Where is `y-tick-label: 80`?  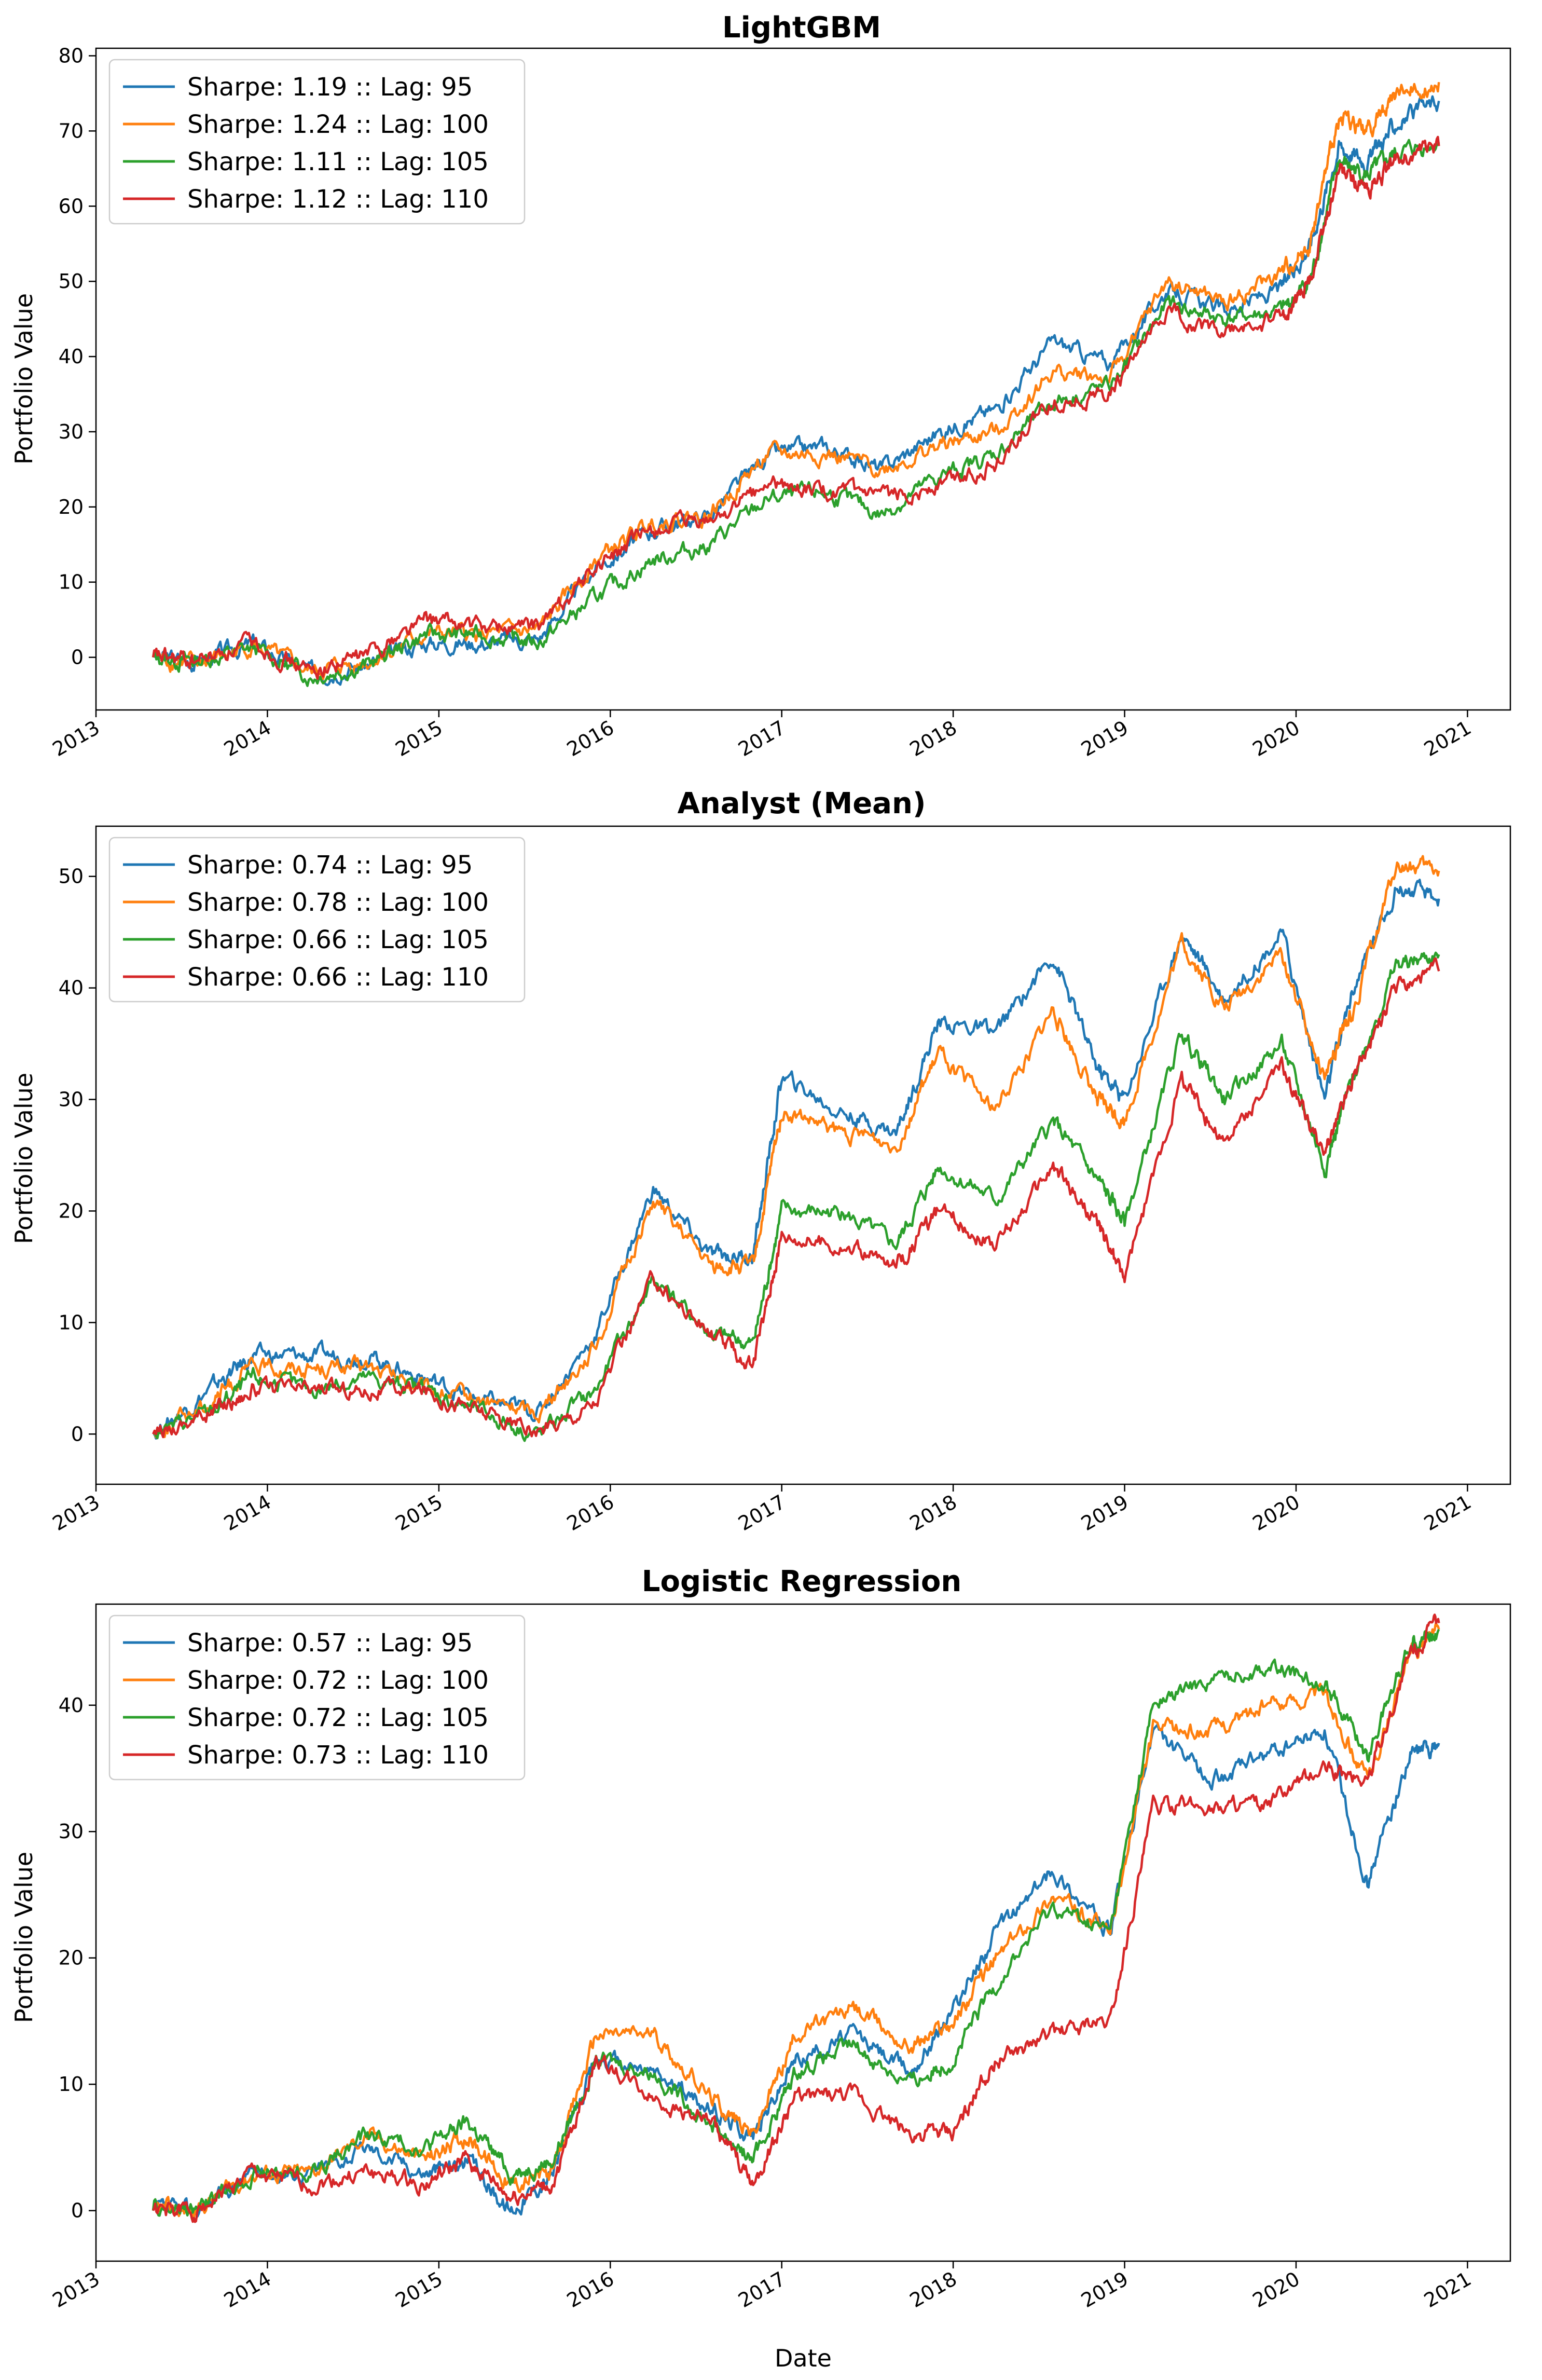
y-tick-label: 80 is located at coordinates (71, 55).